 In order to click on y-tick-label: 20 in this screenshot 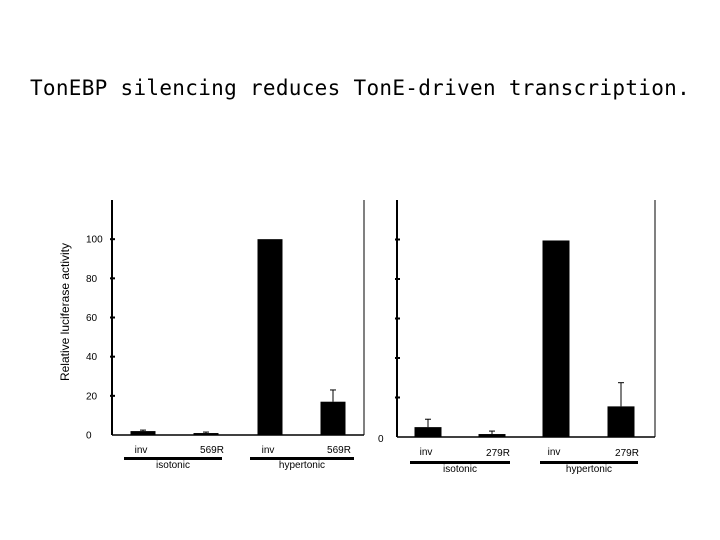, I will do `click(92, 396)`.